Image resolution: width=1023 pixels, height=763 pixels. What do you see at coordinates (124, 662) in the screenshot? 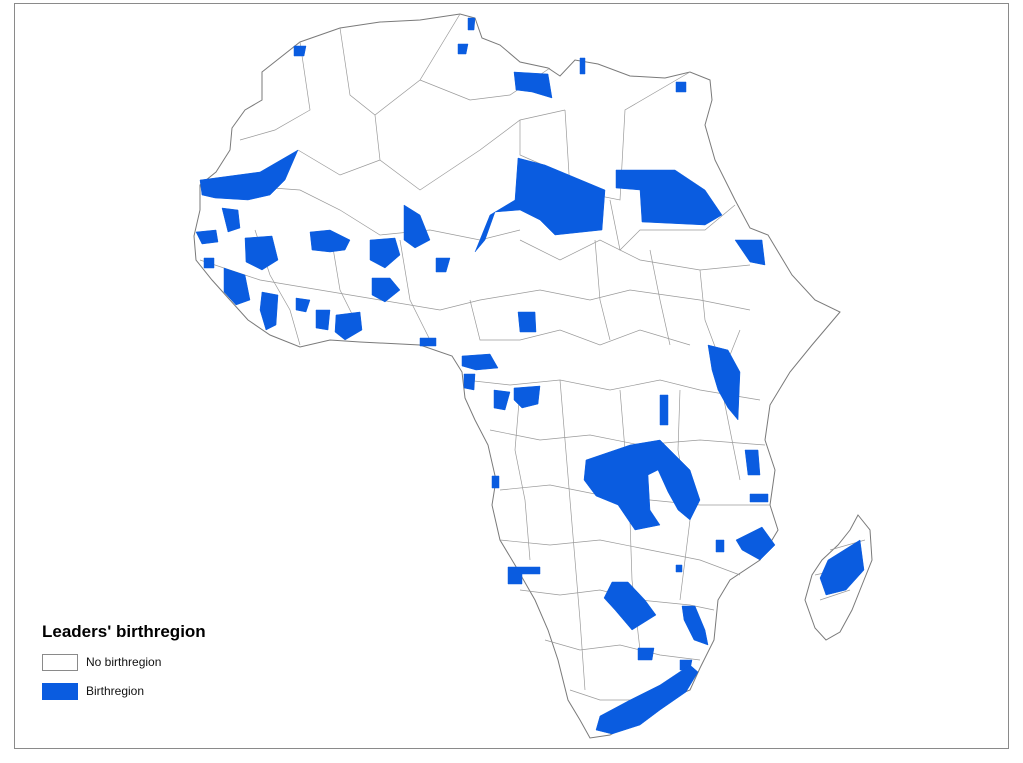
I see `legend-label-no-birthregion: No birthregion` at bounding box center [124, 662].